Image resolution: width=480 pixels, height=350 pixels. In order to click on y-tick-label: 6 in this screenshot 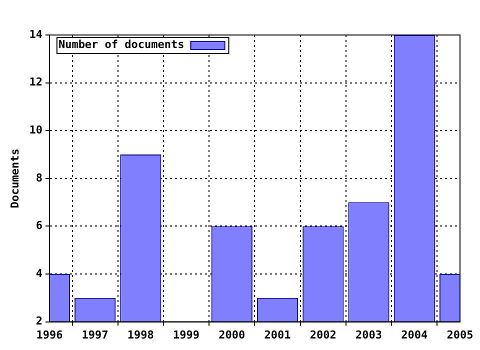, I will do `click(39, 225)`.